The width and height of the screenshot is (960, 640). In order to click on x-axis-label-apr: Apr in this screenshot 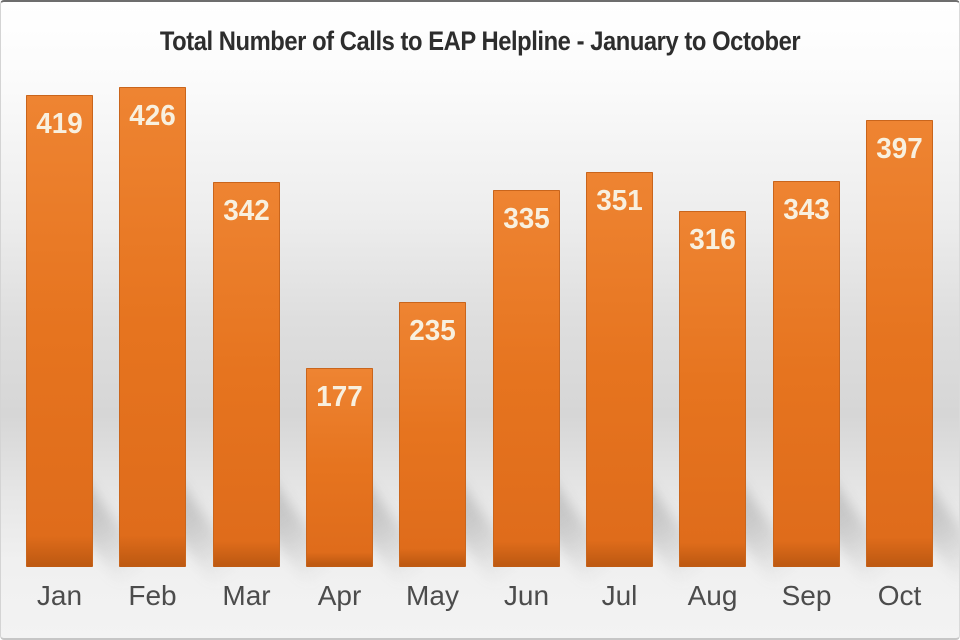, I will do `click(339, 595)`.